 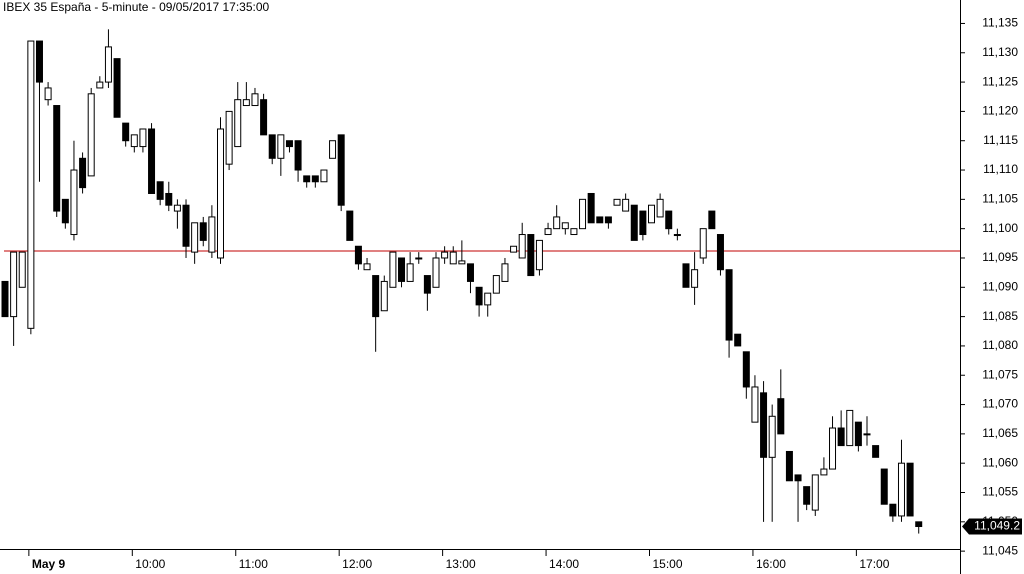 What do you see at coordinates (997, 526) in the screenshot?
I see `last-price-label: 11,049.2` at bounding box center [997, 526].